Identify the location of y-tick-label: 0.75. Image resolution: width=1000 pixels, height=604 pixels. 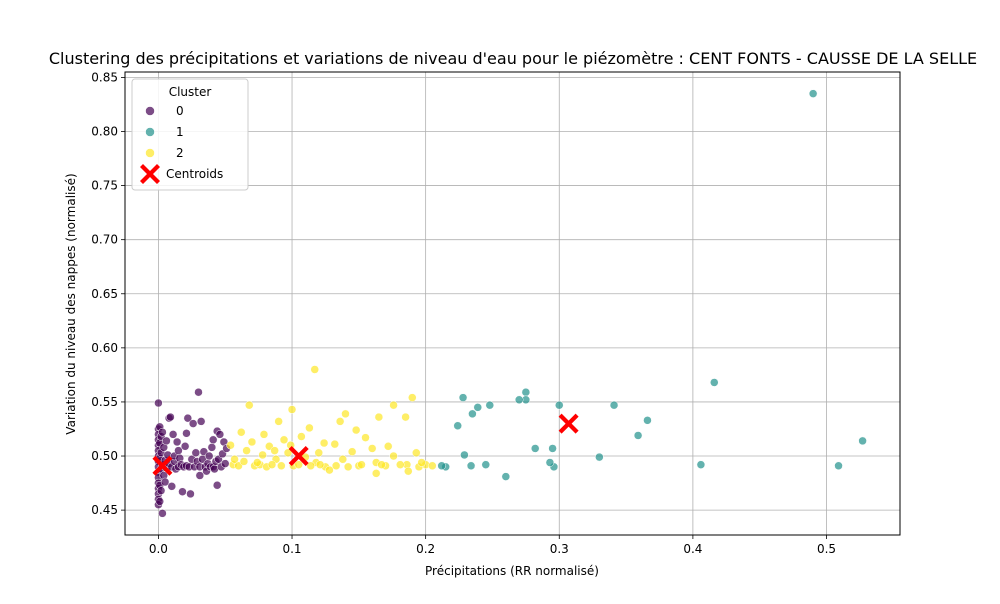
(104, 186).